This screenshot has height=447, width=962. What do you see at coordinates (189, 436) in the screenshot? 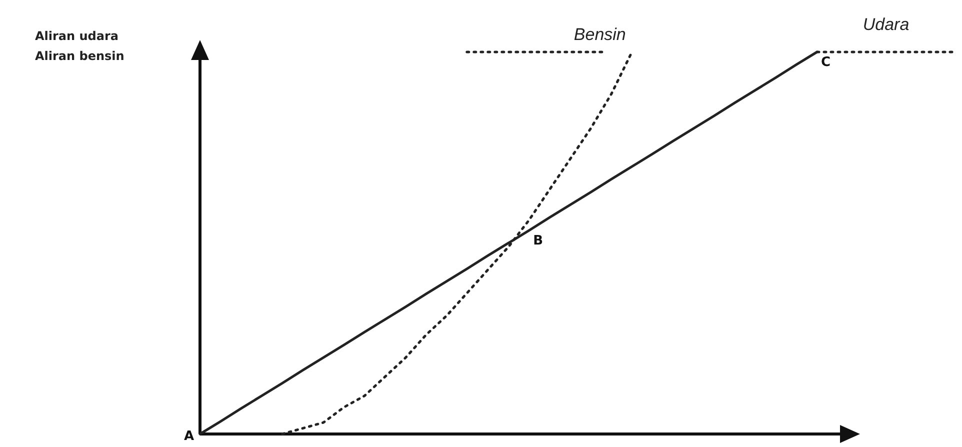
I see `text: A` at bounding box center [189, 436].